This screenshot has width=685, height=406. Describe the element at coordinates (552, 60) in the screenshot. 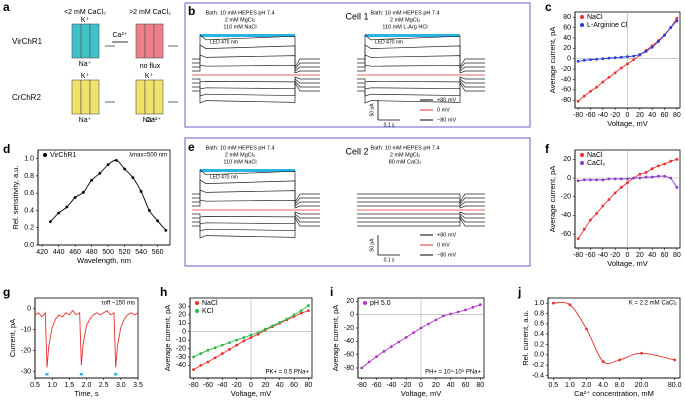

I see `y-axis-label: Average current, pA` at that location.